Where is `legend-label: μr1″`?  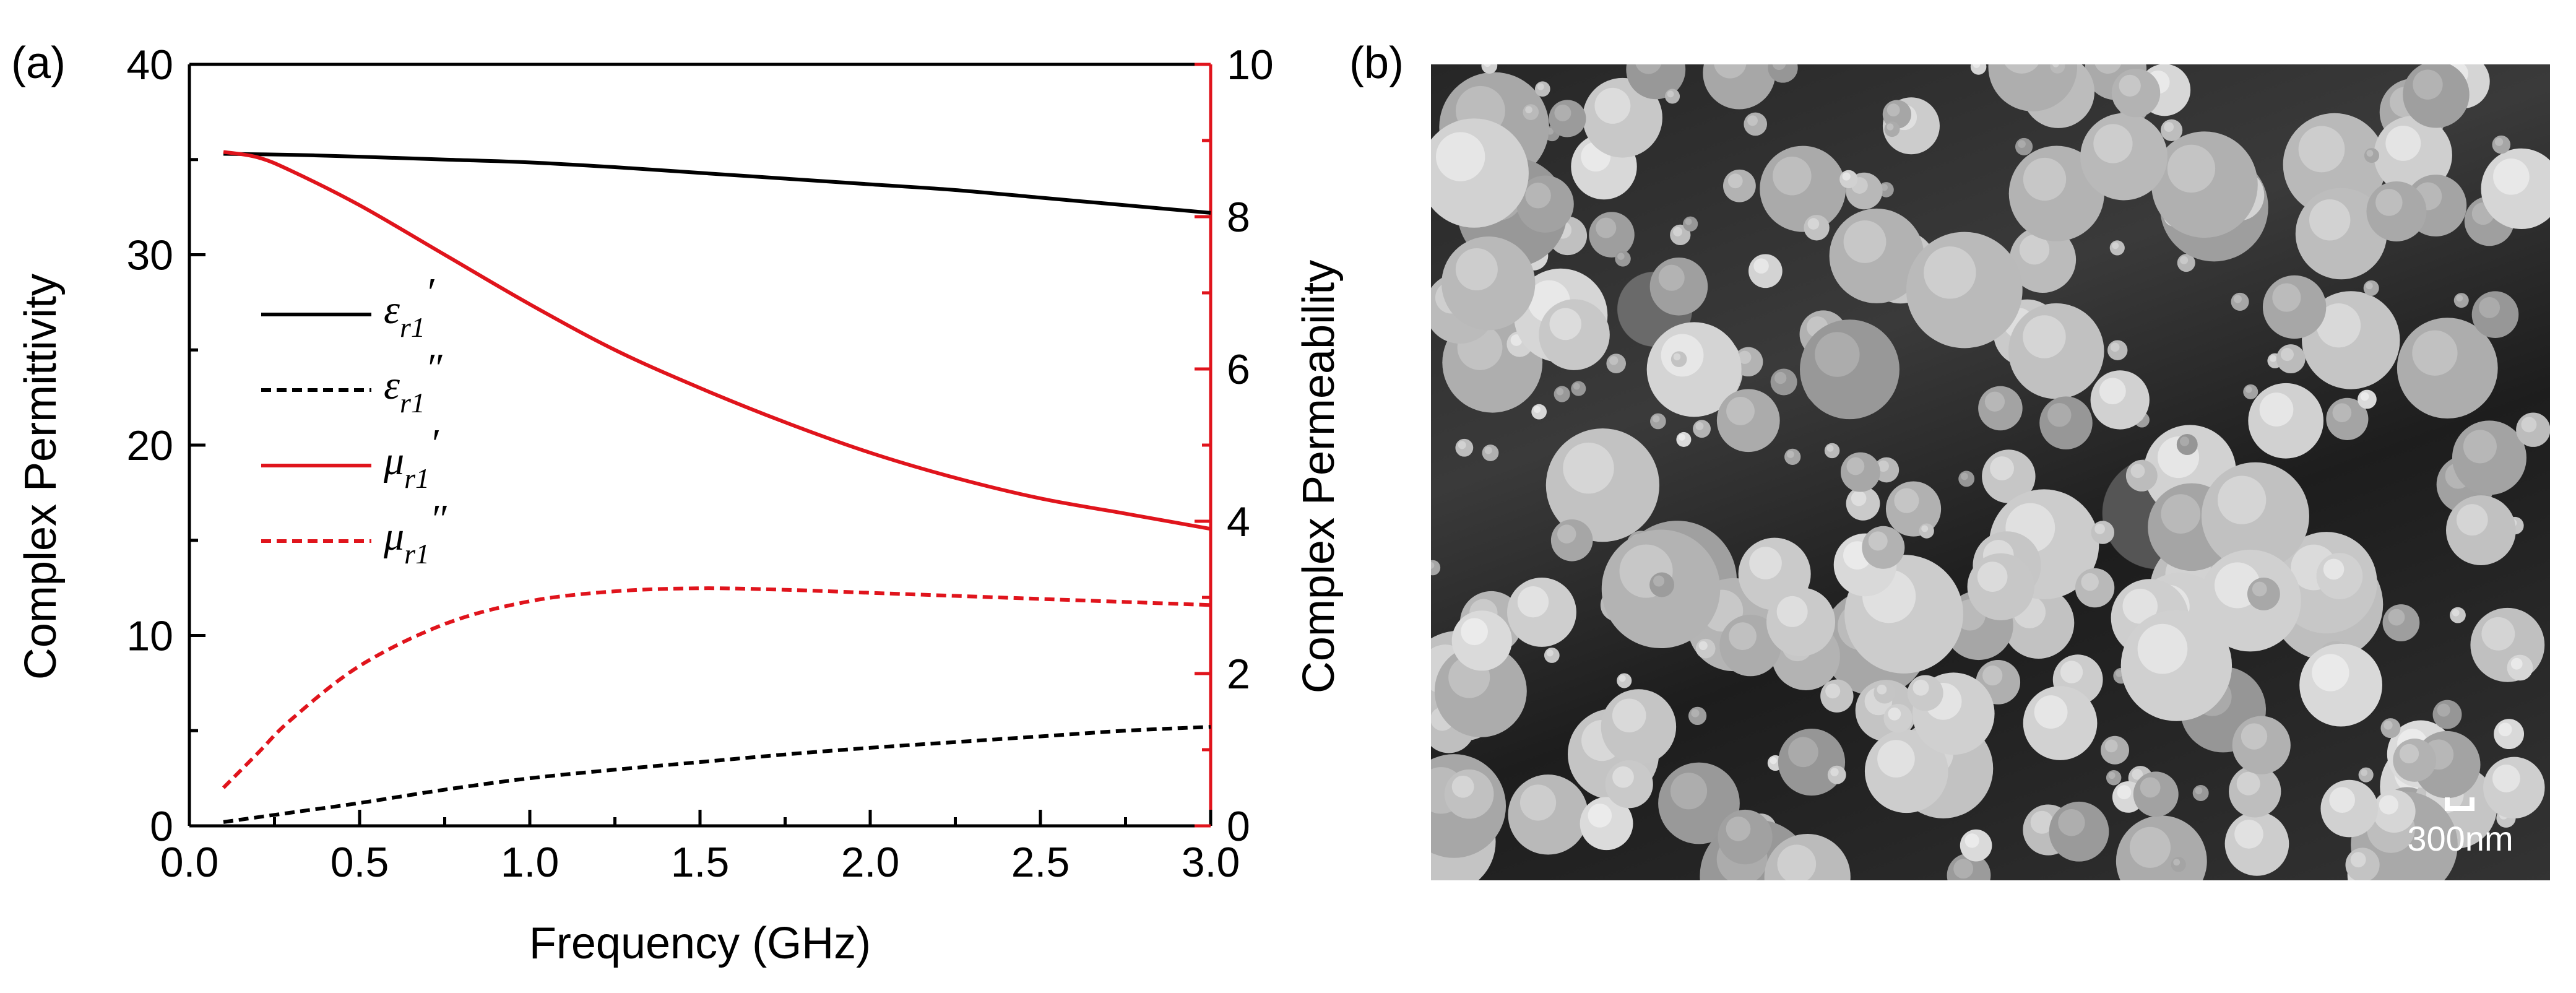
legend-label: μr1″ is located at coordinates (415, 533).